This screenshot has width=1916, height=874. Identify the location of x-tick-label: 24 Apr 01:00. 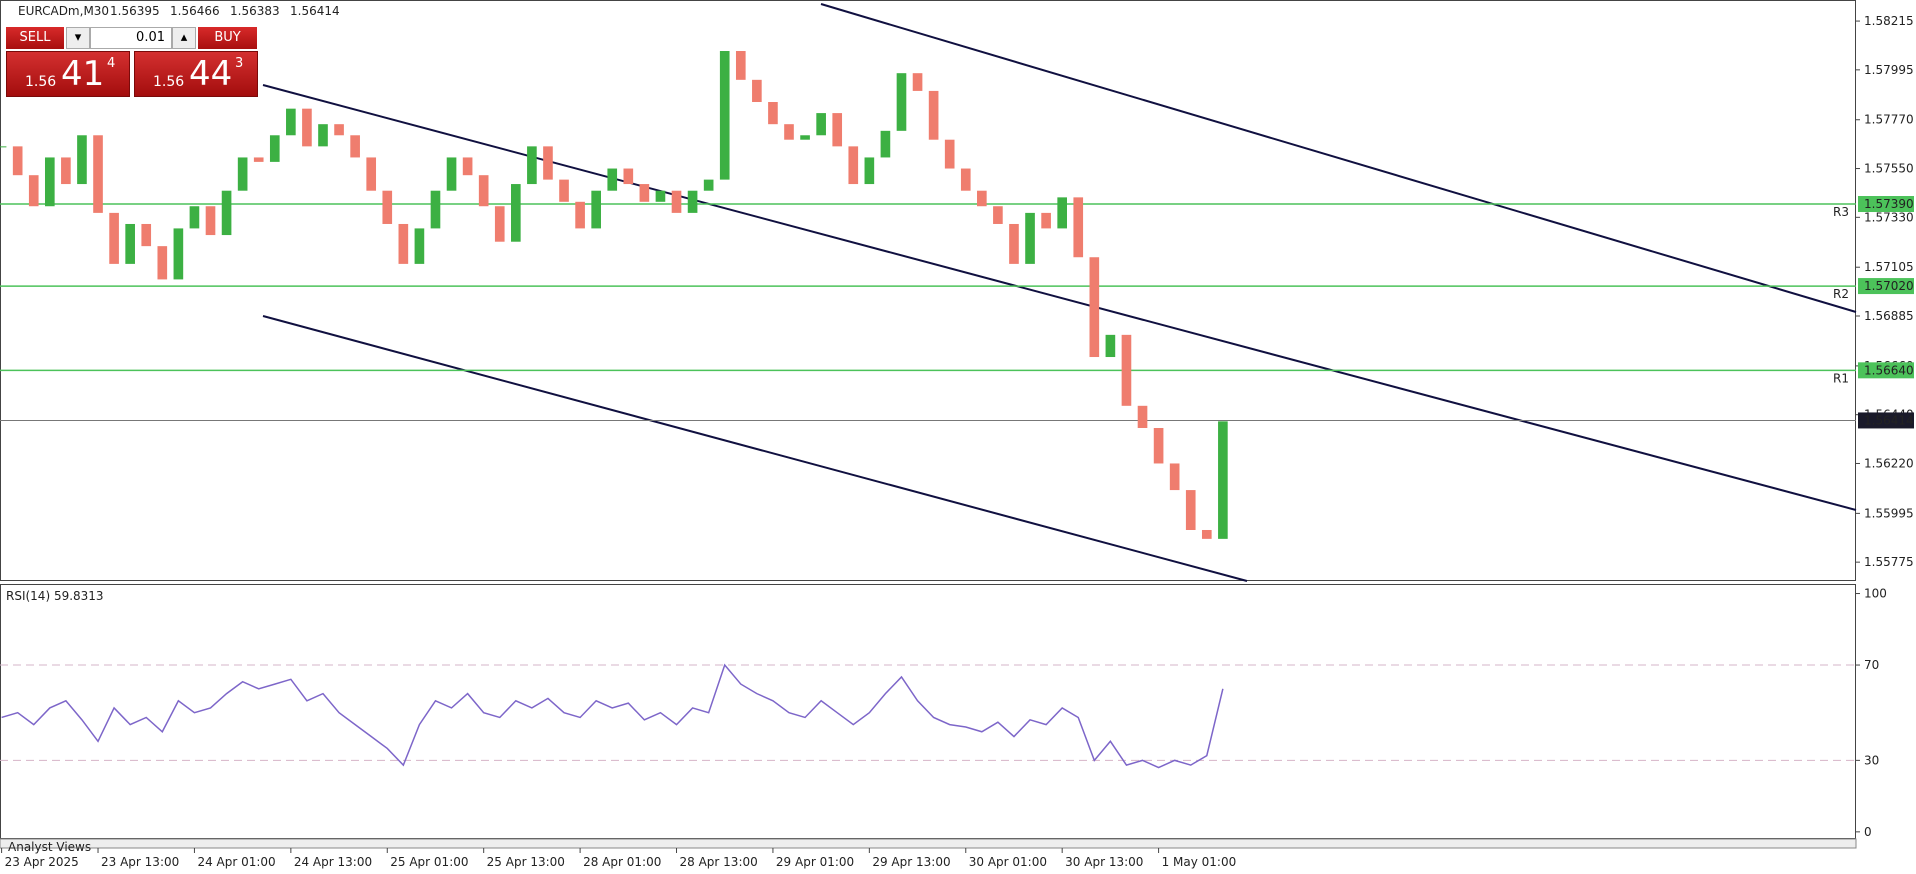
(236, 862).